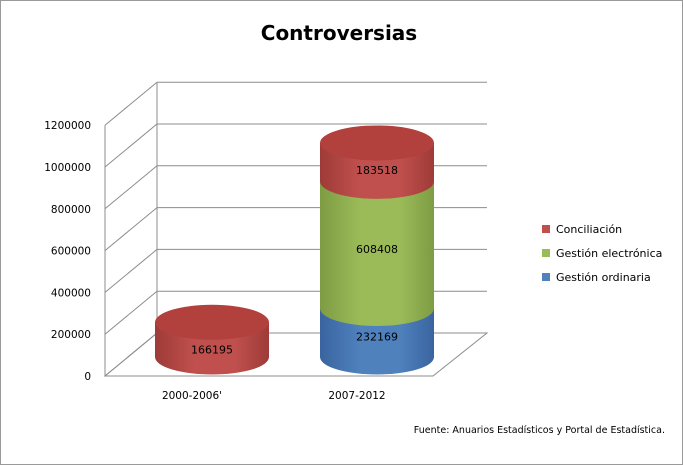 The image size is (683, 465). What do you see at coordinates (192, 396) in the screenshot?
I see `category-label: 2000-2006'` at bounding box center [192, 396].